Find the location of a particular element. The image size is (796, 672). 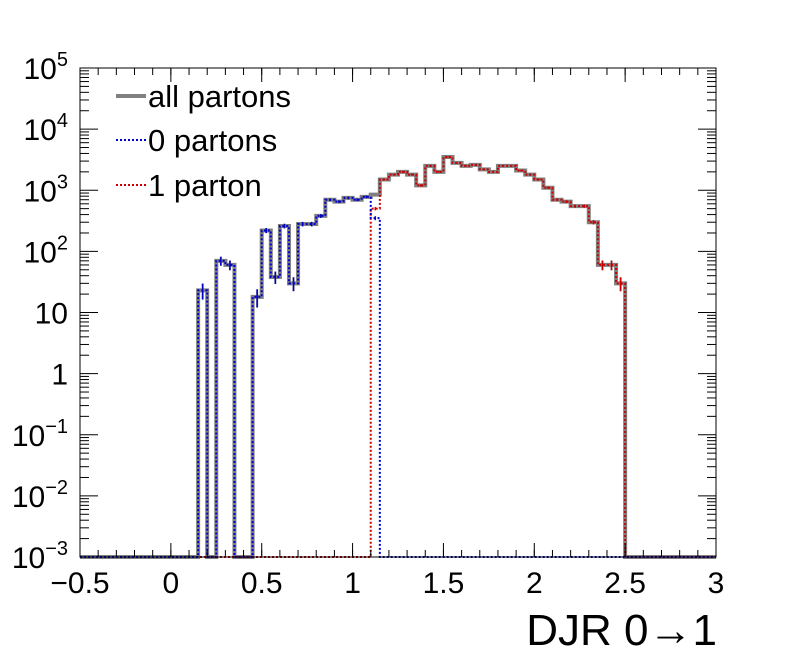

x-tick-label: 2 is located at coordinates (534, 583).